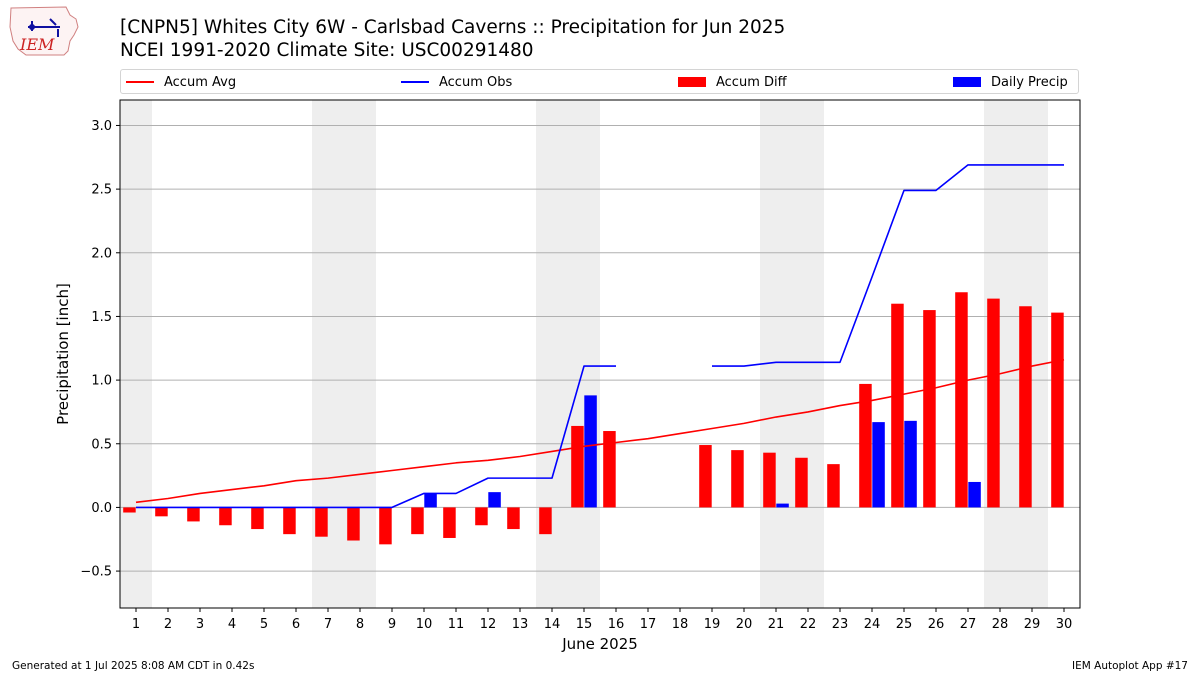 The image size is (1200, 675). I want to click on x-tick-label: 14, so click(552, 624).